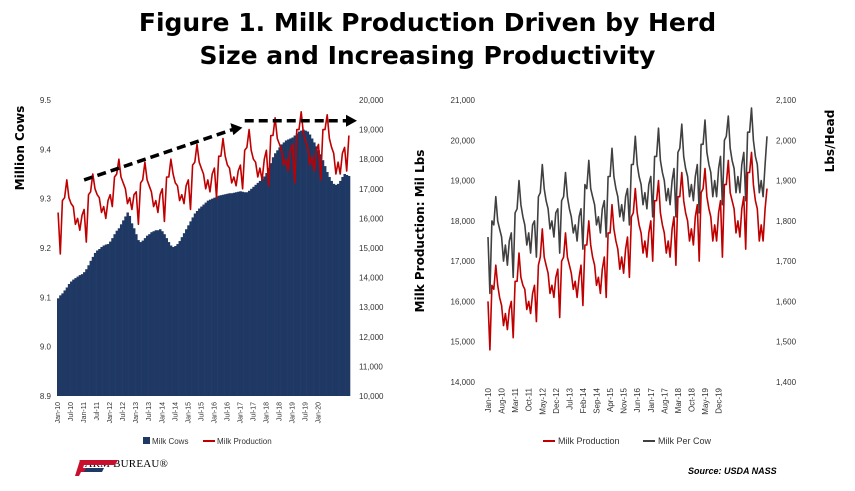 This screenshot has width=855, height=491. I want to click on x-tick-label: Oct-18, so click(691, 399).